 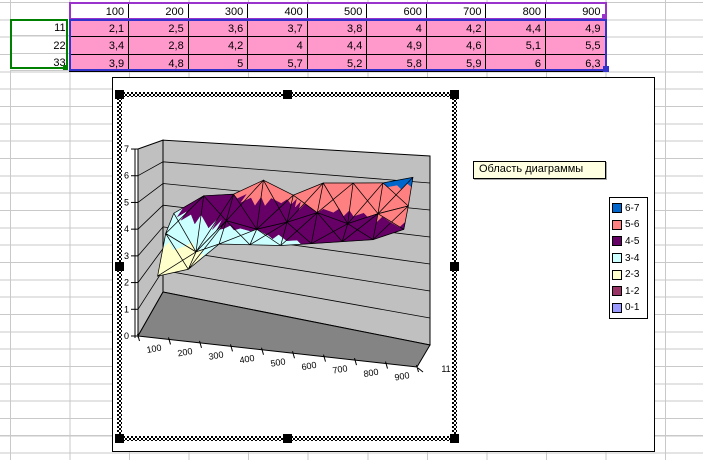 I want to click on legend-item: 4-5, so click(x=628, y=241).